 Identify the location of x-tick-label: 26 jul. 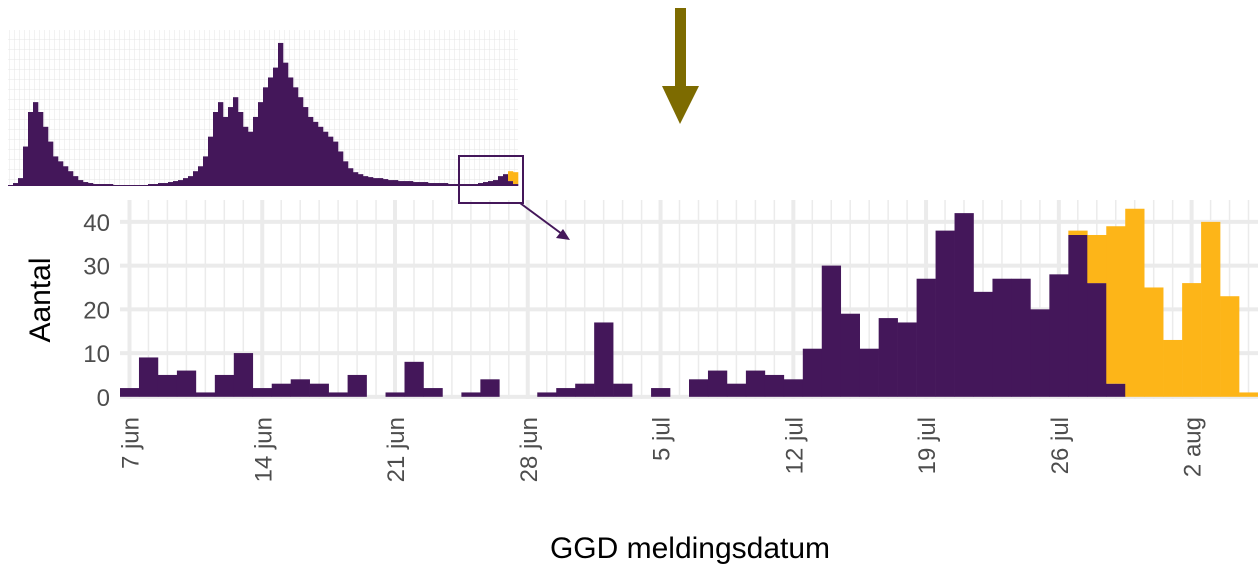
(1060, 445).